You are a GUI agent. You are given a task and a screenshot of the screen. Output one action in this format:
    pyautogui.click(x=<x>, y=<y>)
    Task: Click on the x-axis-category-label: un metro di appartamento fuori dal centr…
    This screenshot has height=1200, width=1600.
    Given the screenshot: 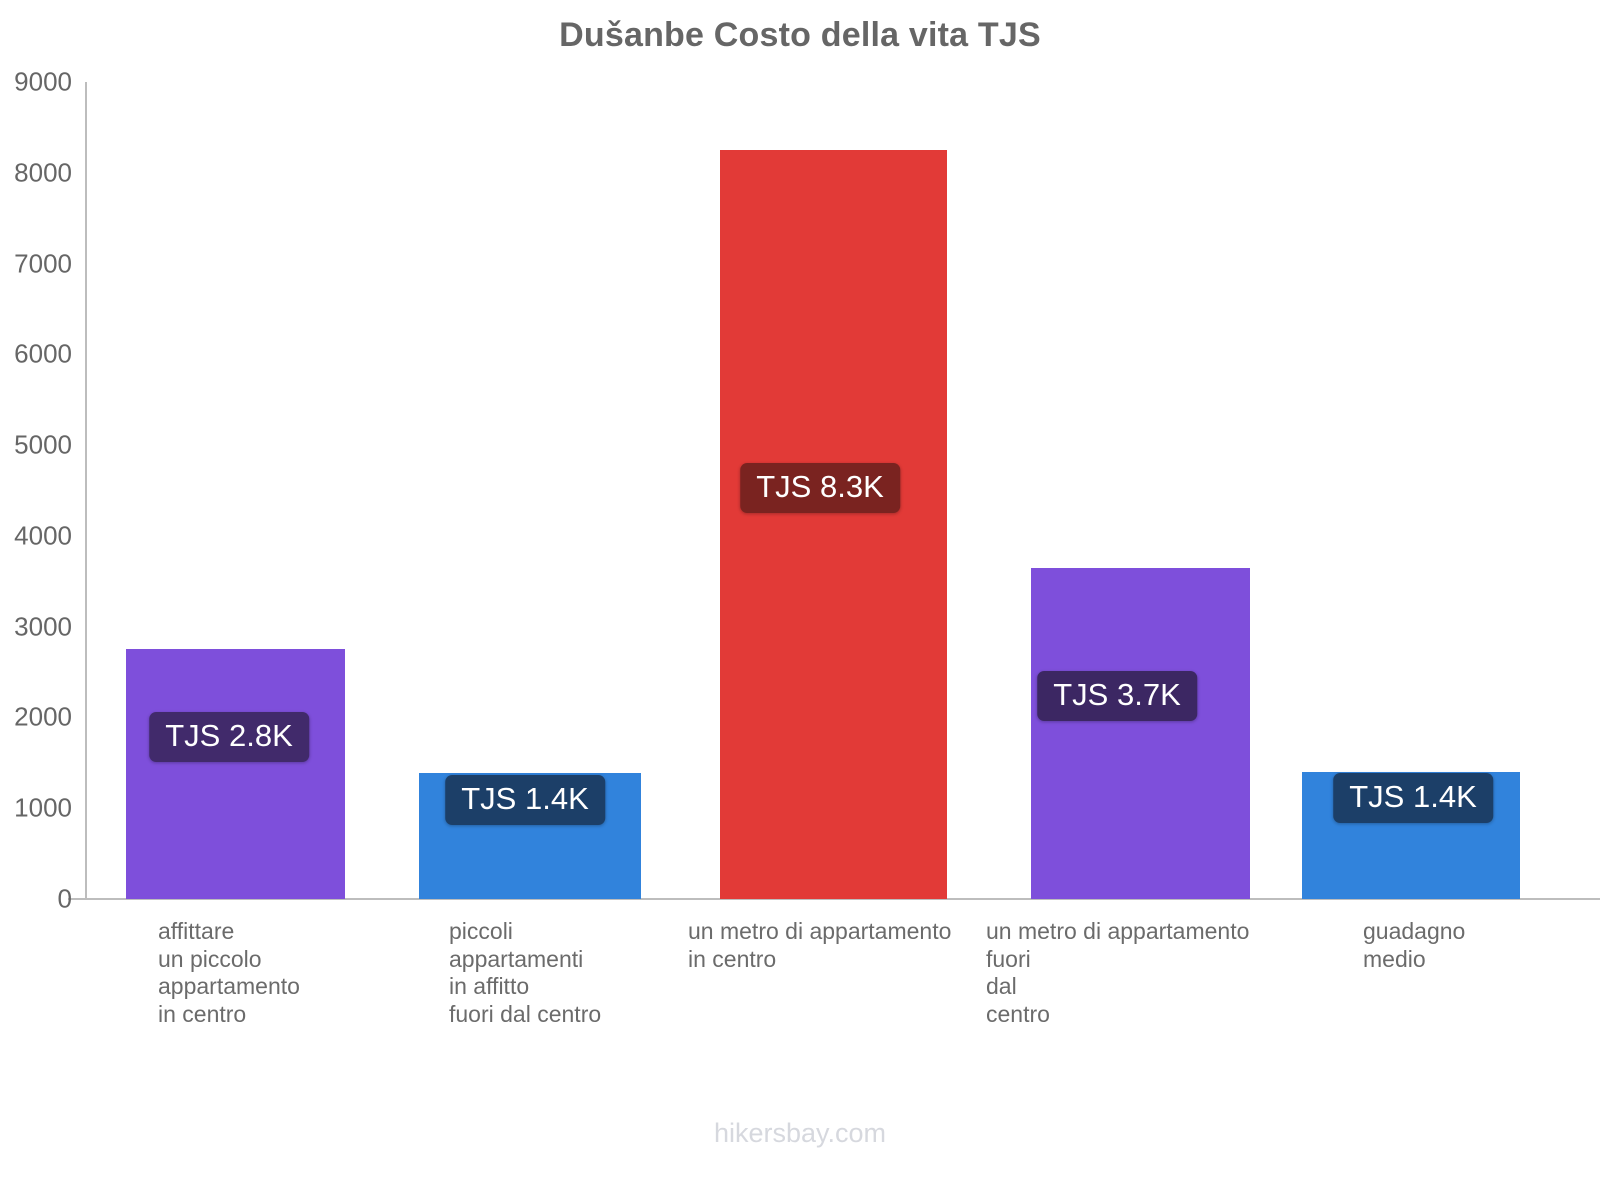 What is the action you would take?
    pyautogui.click(x=1118, y=972)
    